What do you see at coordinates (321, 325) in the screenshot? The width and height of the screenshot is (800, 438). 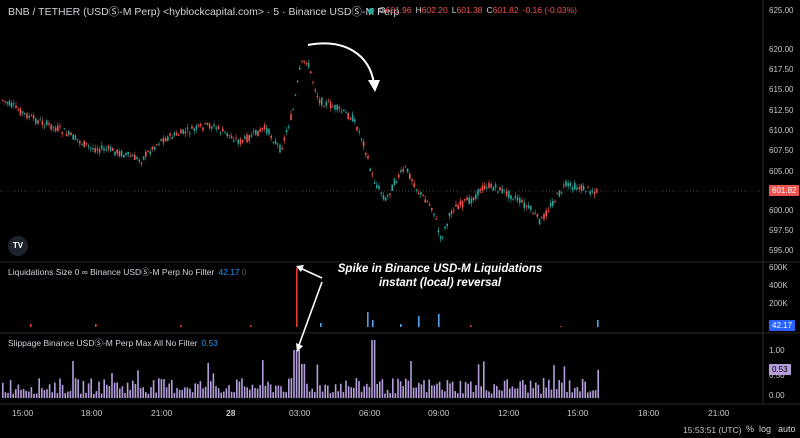 I see `liquidation-bar` at bounding box center [321, 325].